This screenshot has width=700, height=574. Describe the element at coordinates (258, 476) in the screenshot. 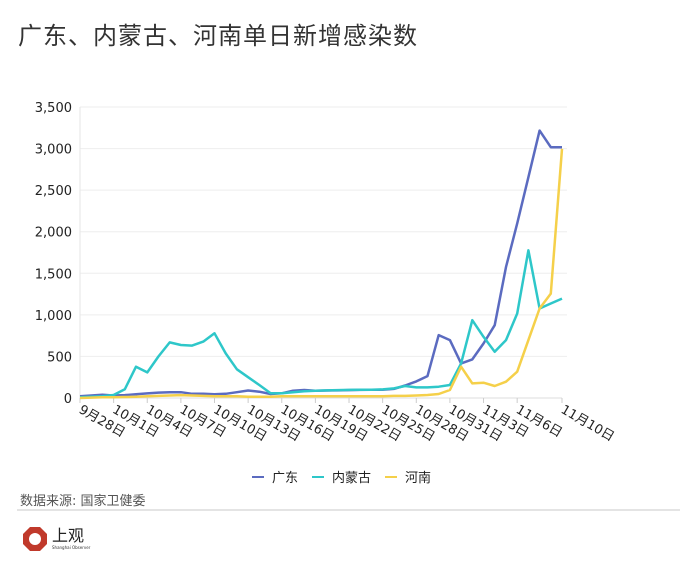

I see `legend-swatch-guangdong` at that location.